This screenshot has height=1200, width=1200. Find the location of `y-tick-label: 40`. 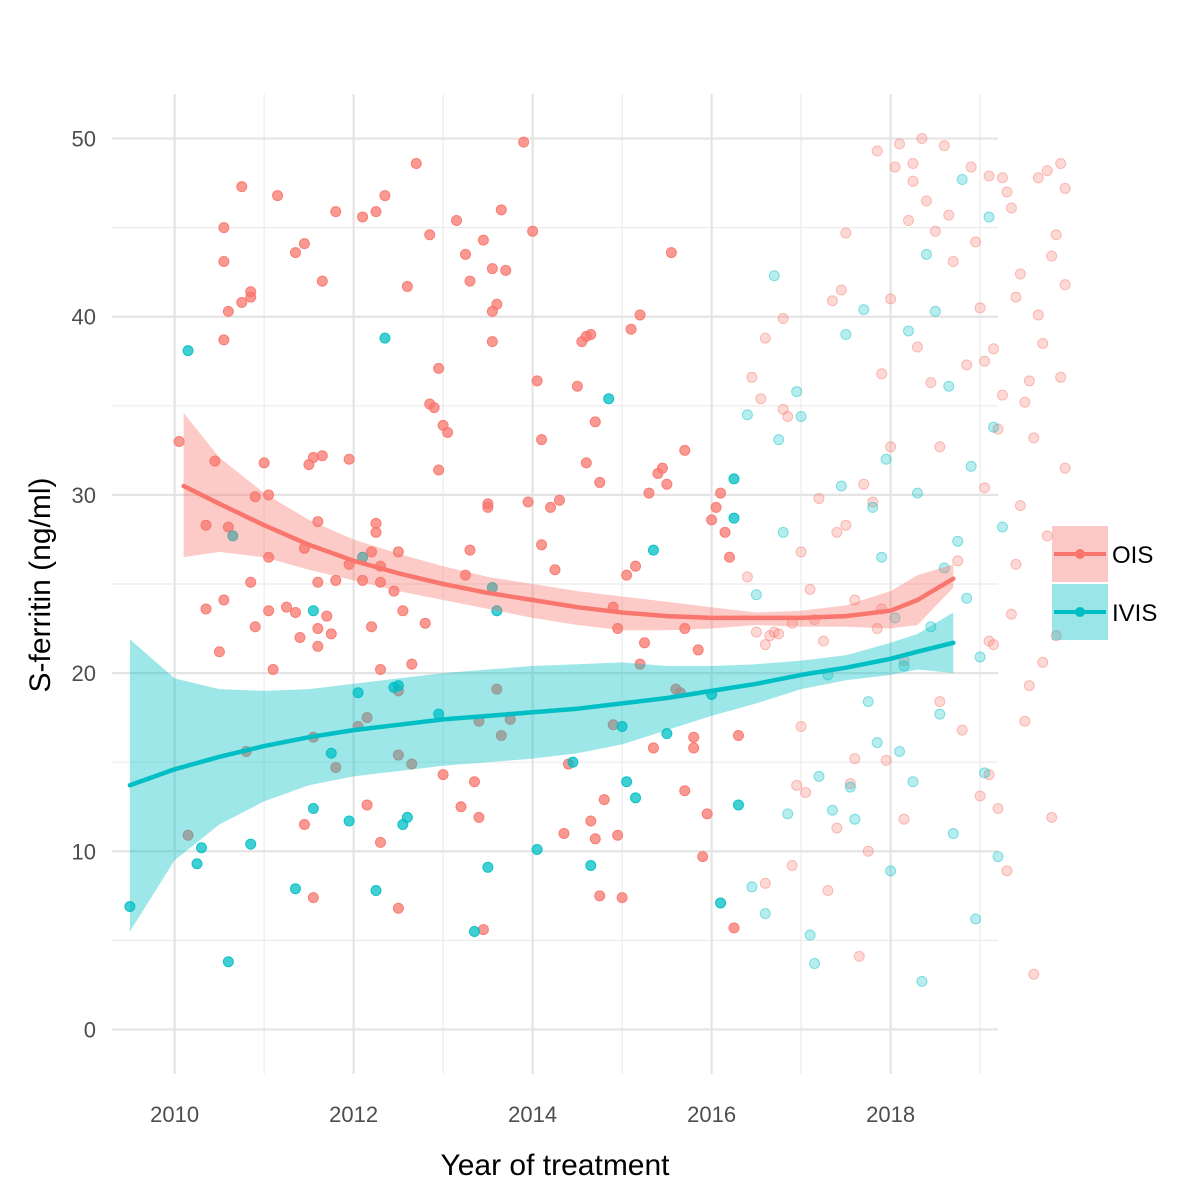

y-tick-label: 40 is located at coordinates (84, 317).